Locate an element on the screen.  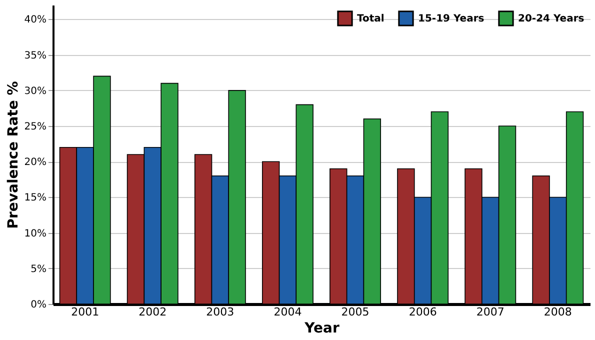
y-tick-label: 5% is located at coordinates (38, 269).